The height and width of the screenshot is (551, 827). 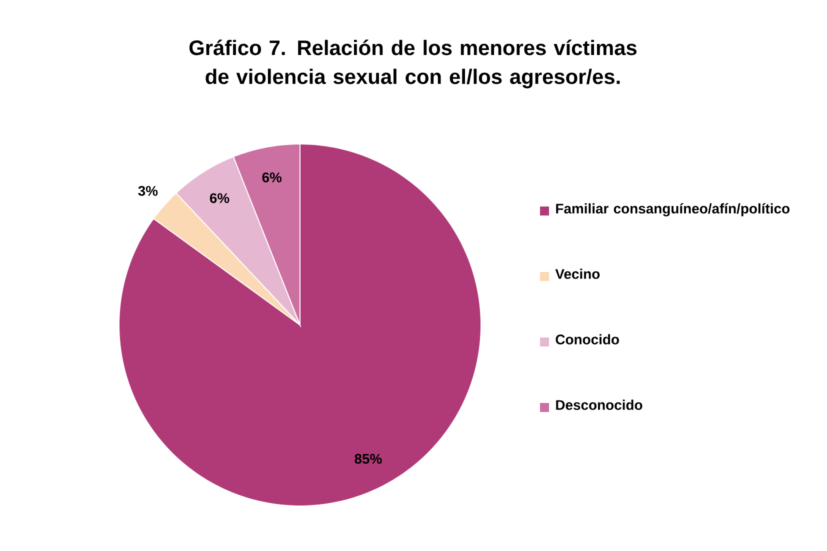 What do you see at coordinates (413, 64) in the screenshot?
I see `chart-title: Gráfico 7. Relación de los menores víctimas de violencia sexual con el/los agresor/es.` at bounding box center [413, 64].